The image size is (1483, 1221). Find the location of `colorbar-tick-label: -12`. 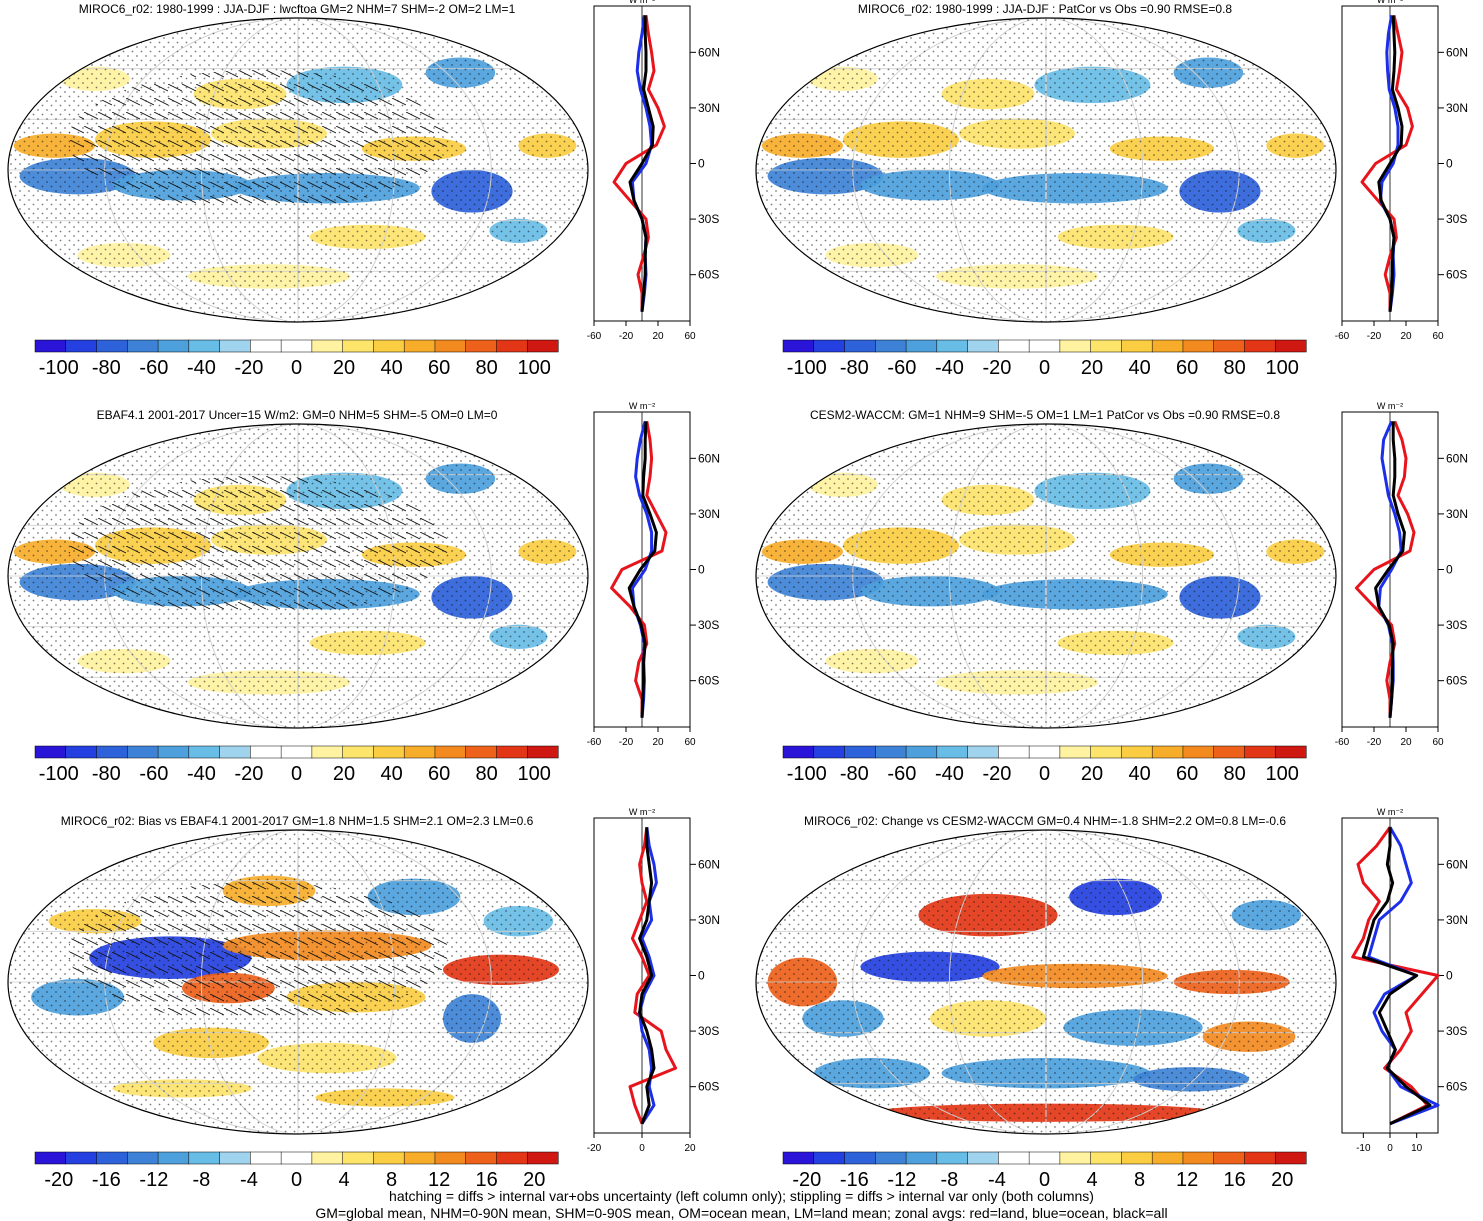

colorbar-tick-label: -12 is located at coordinates (901, 1180).